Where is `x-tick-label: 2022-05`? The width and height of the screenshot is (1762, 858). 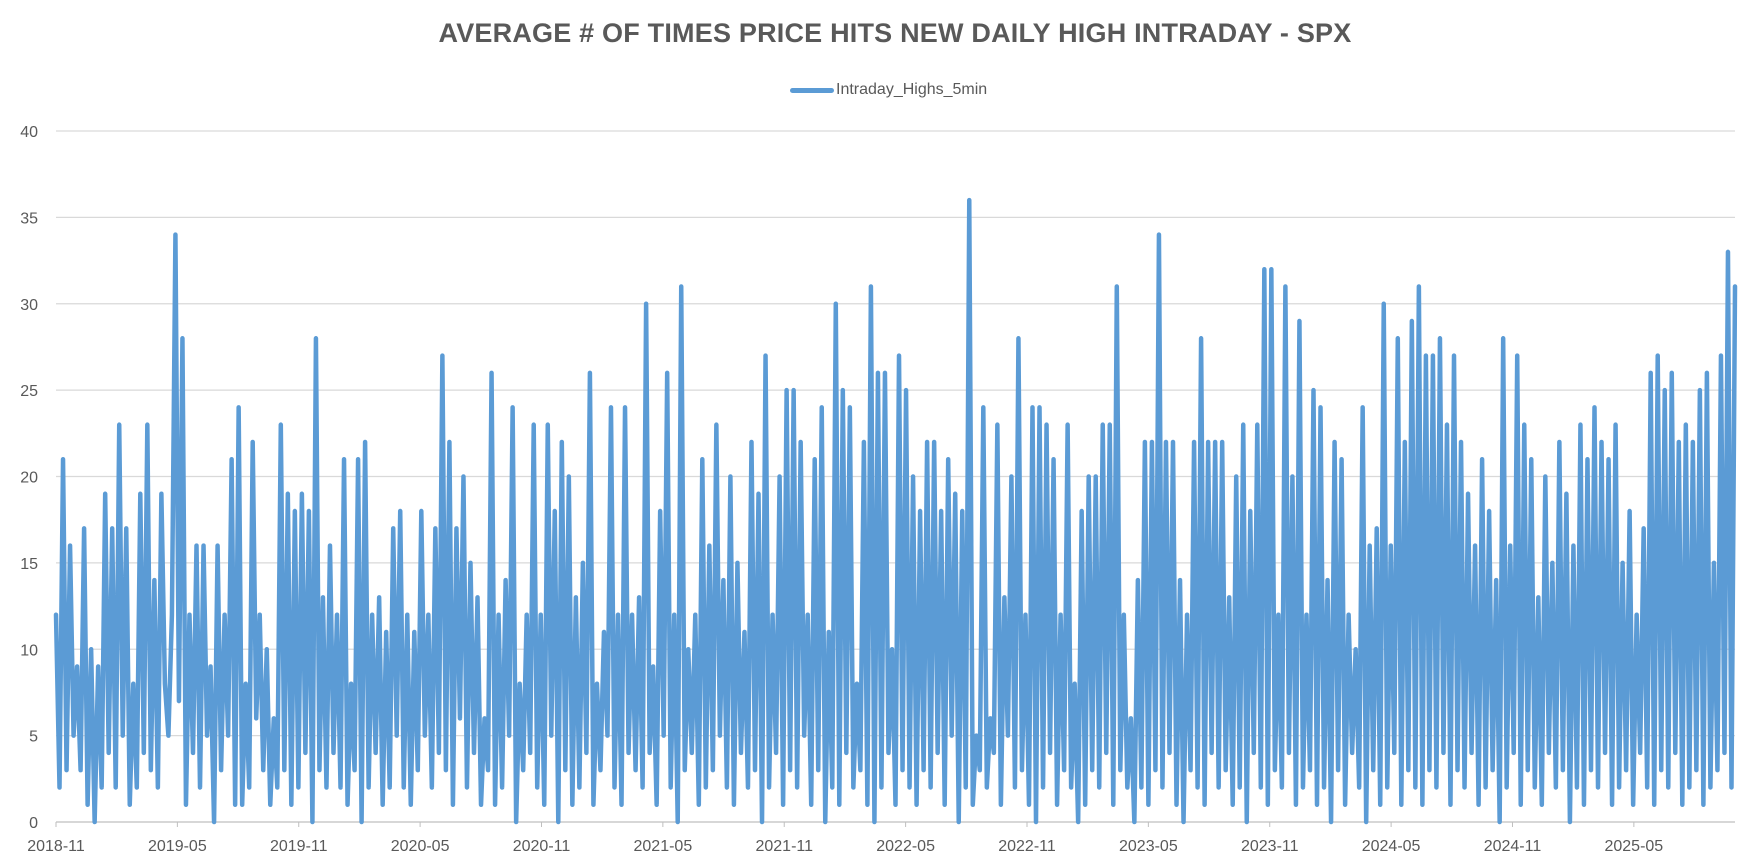 x-tick-label: 2022-05 is located at coordinates (905, 846).